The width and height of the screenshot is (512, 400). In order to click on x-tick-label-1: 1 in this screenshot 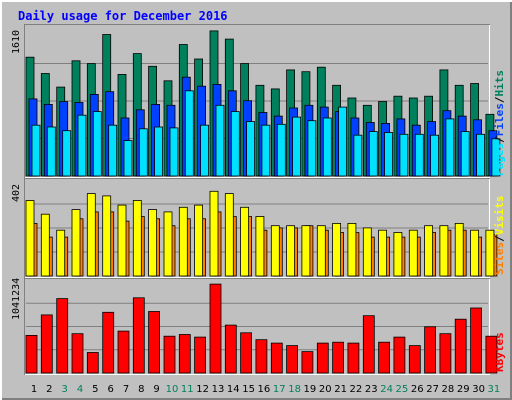, I will do `click(34, 389)`.